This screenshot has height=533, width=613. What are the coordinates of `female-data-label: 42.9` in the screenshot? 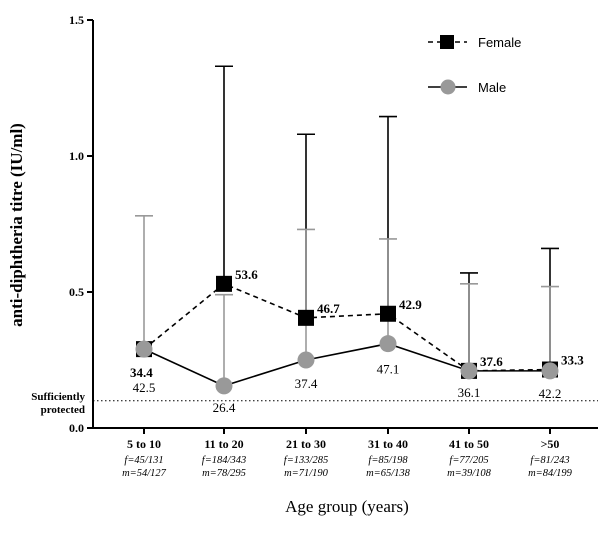 It's located at (410, 304).